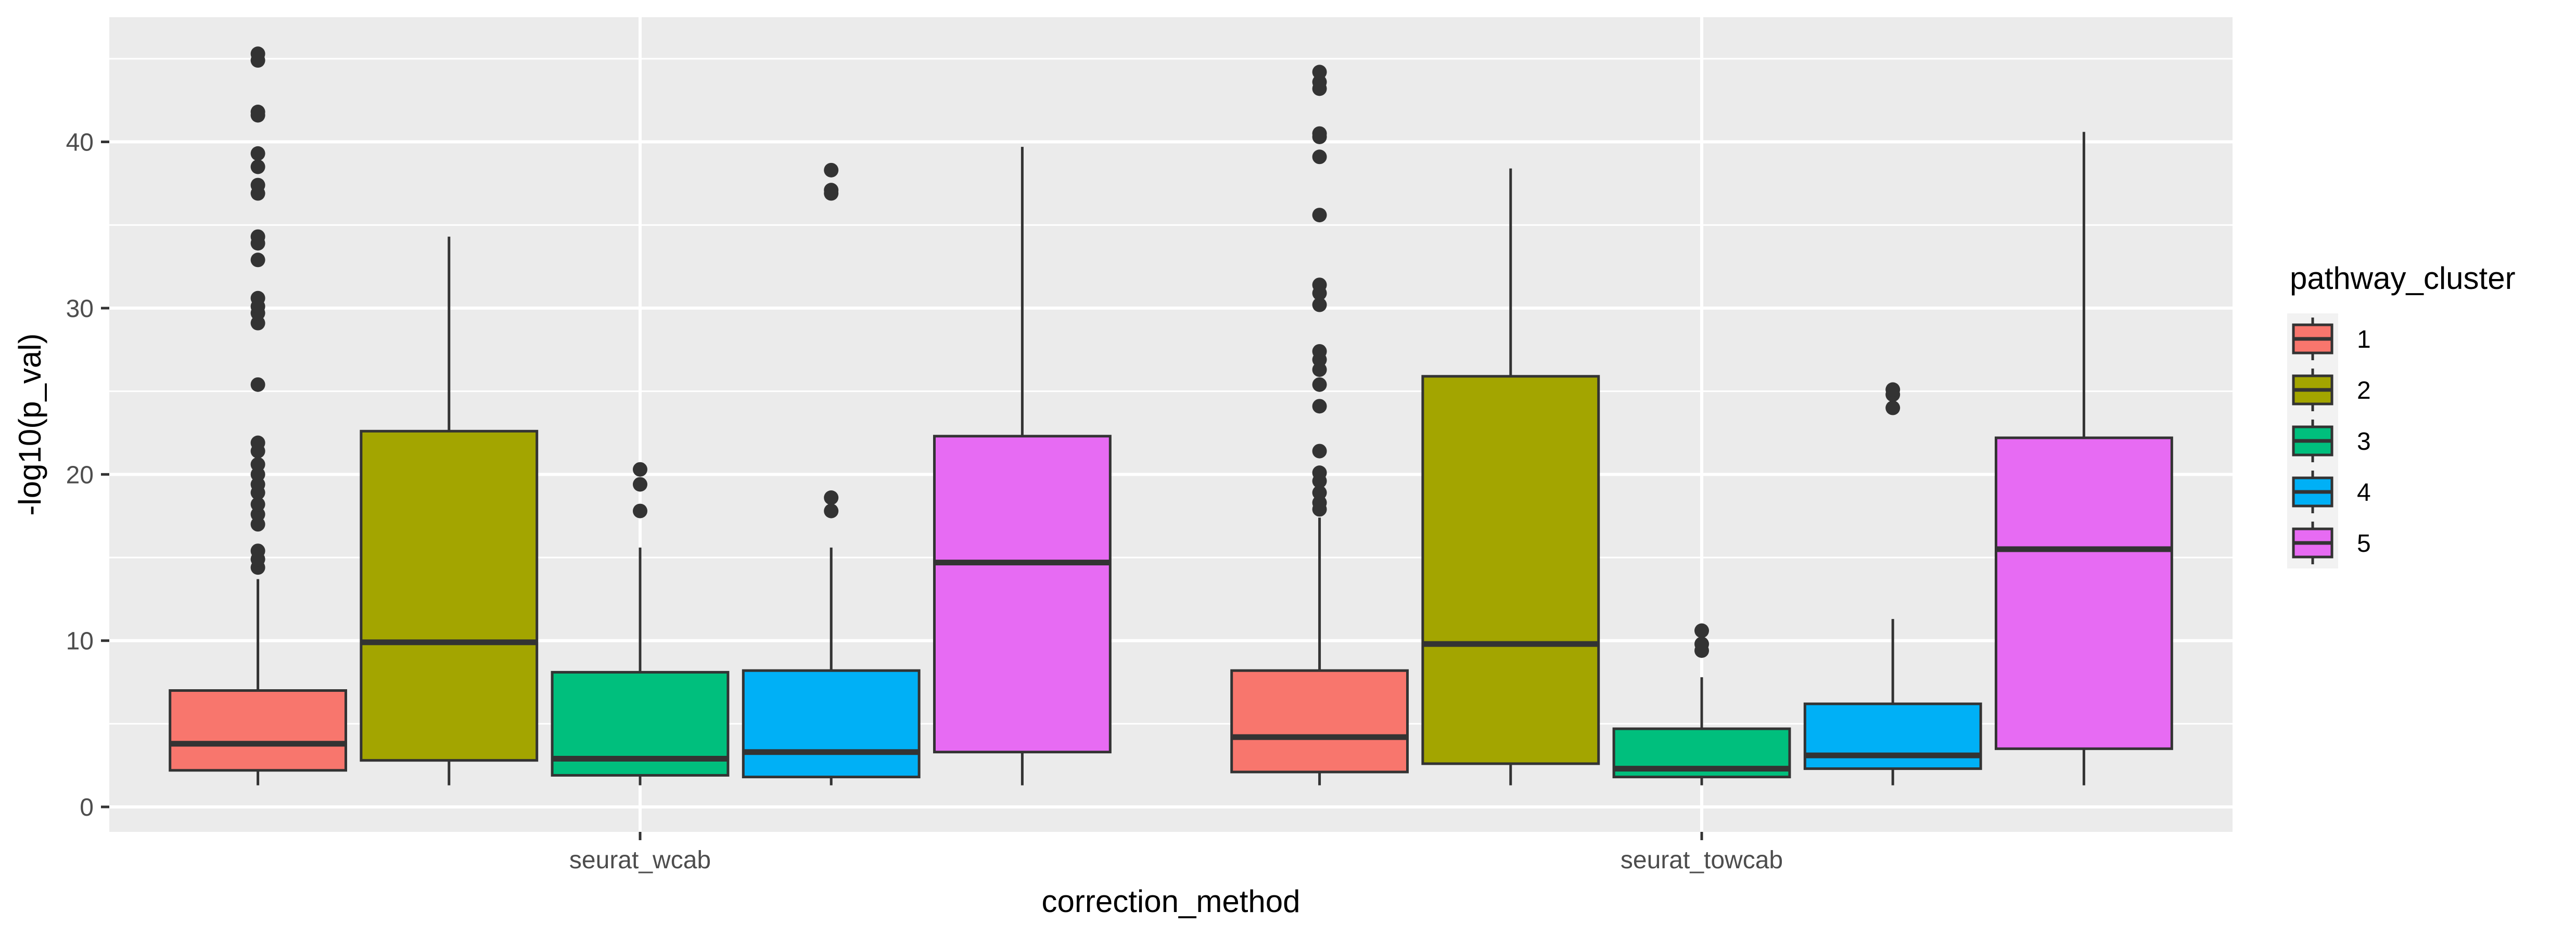 This screenshot has width=2576, height=937. What do you see at coordinates (80, 143) in the screenshot?
I see `y-tick-label: 40` at bounding box center [80, 143].